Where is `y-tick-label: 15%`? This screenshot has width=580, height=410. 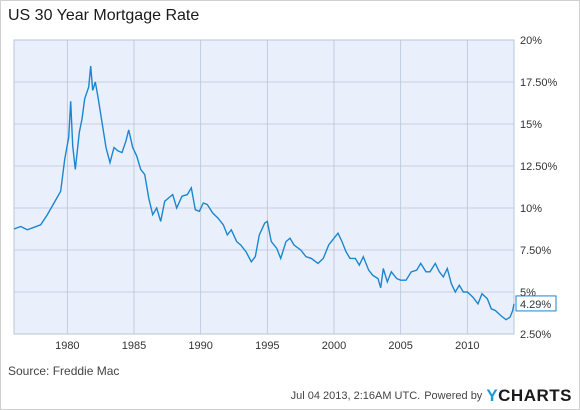
y-tick-label: 15% is located at coordinates (531, 125).